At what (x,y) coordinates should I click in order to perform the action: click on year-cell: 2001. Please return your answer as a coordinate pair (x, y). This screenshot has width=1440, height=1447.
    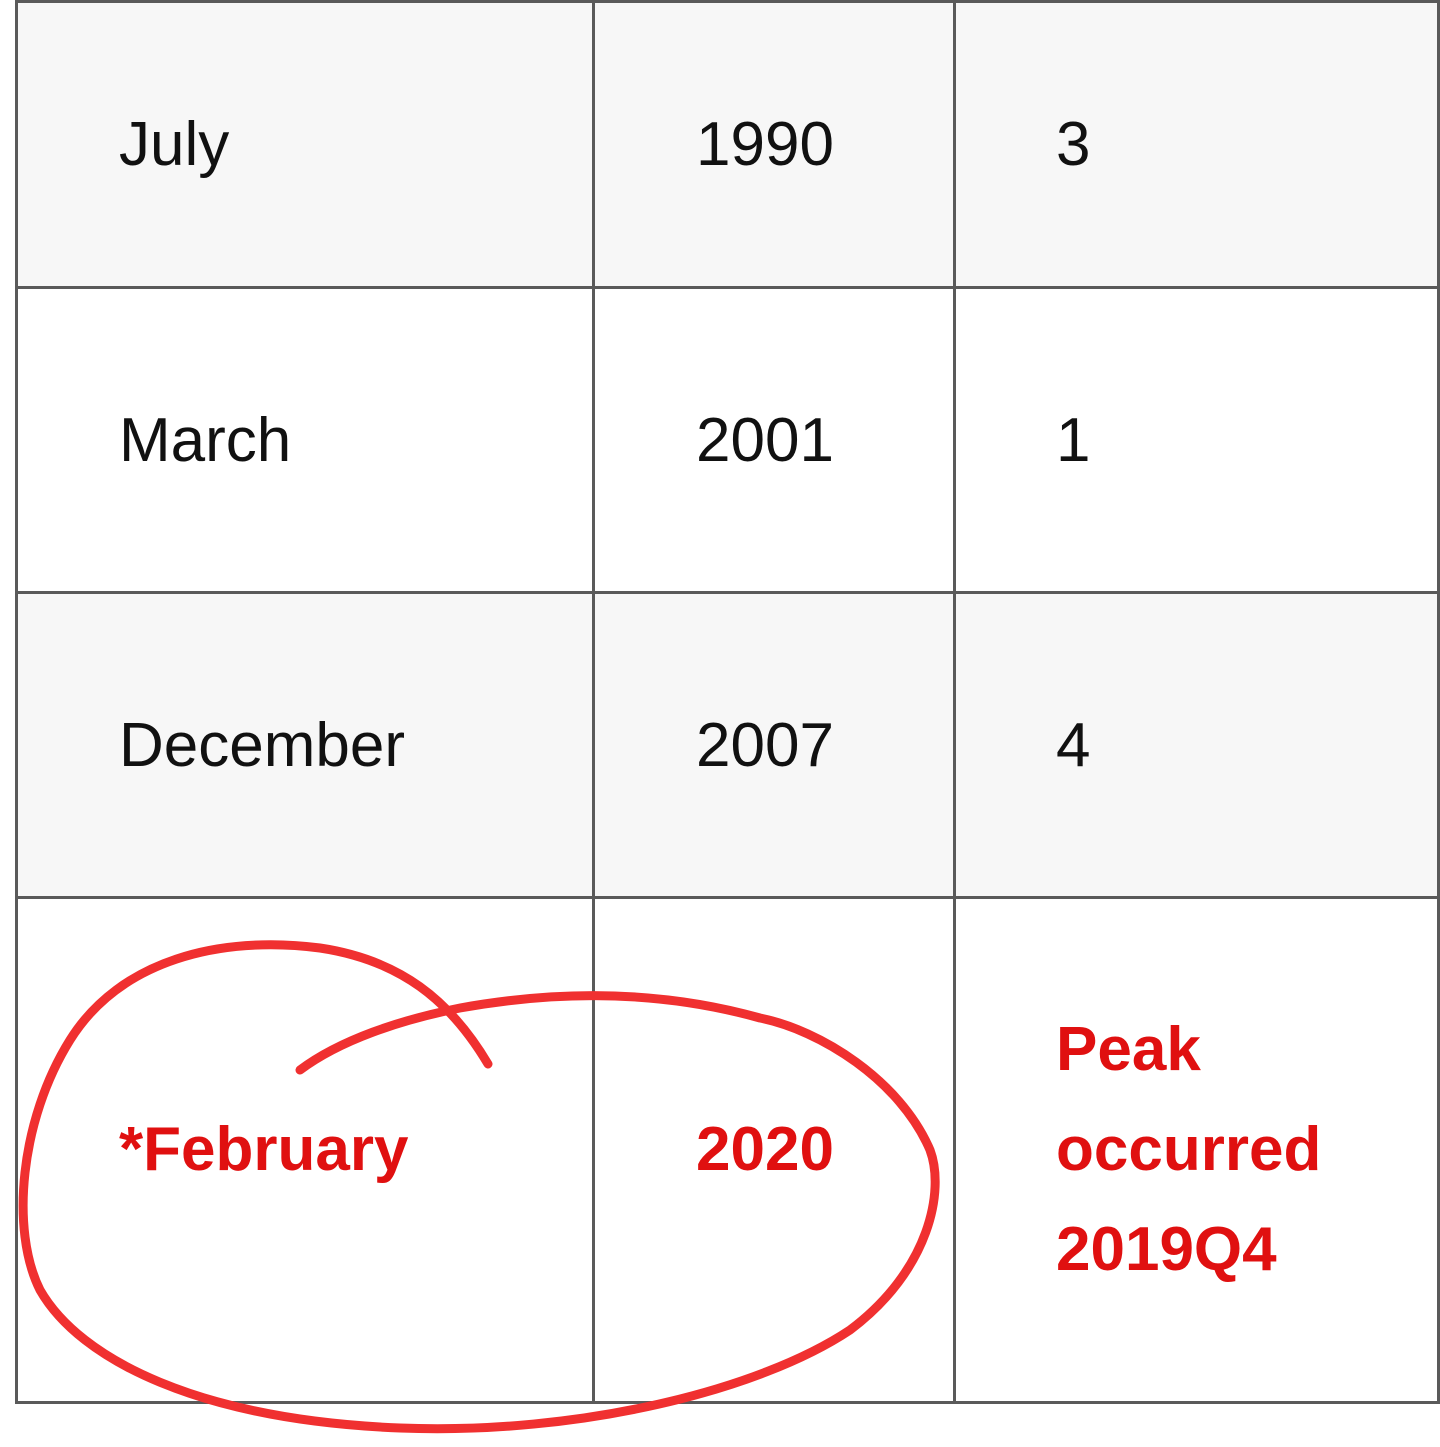
    Looking at the image, I should click on (774, 440).